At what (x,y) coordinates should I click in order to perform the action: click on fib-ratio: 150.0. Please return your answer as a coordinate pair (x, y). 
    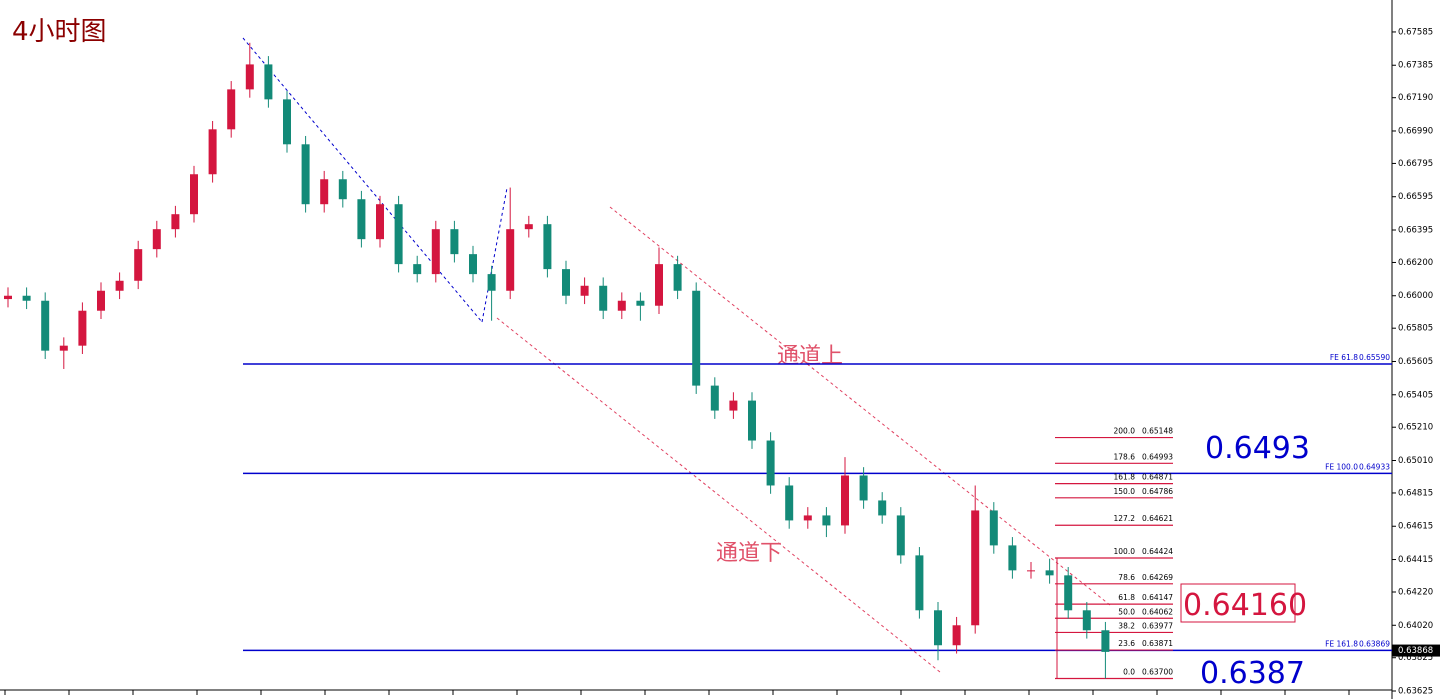
    Looking at the image, I should click on (1125, 491).